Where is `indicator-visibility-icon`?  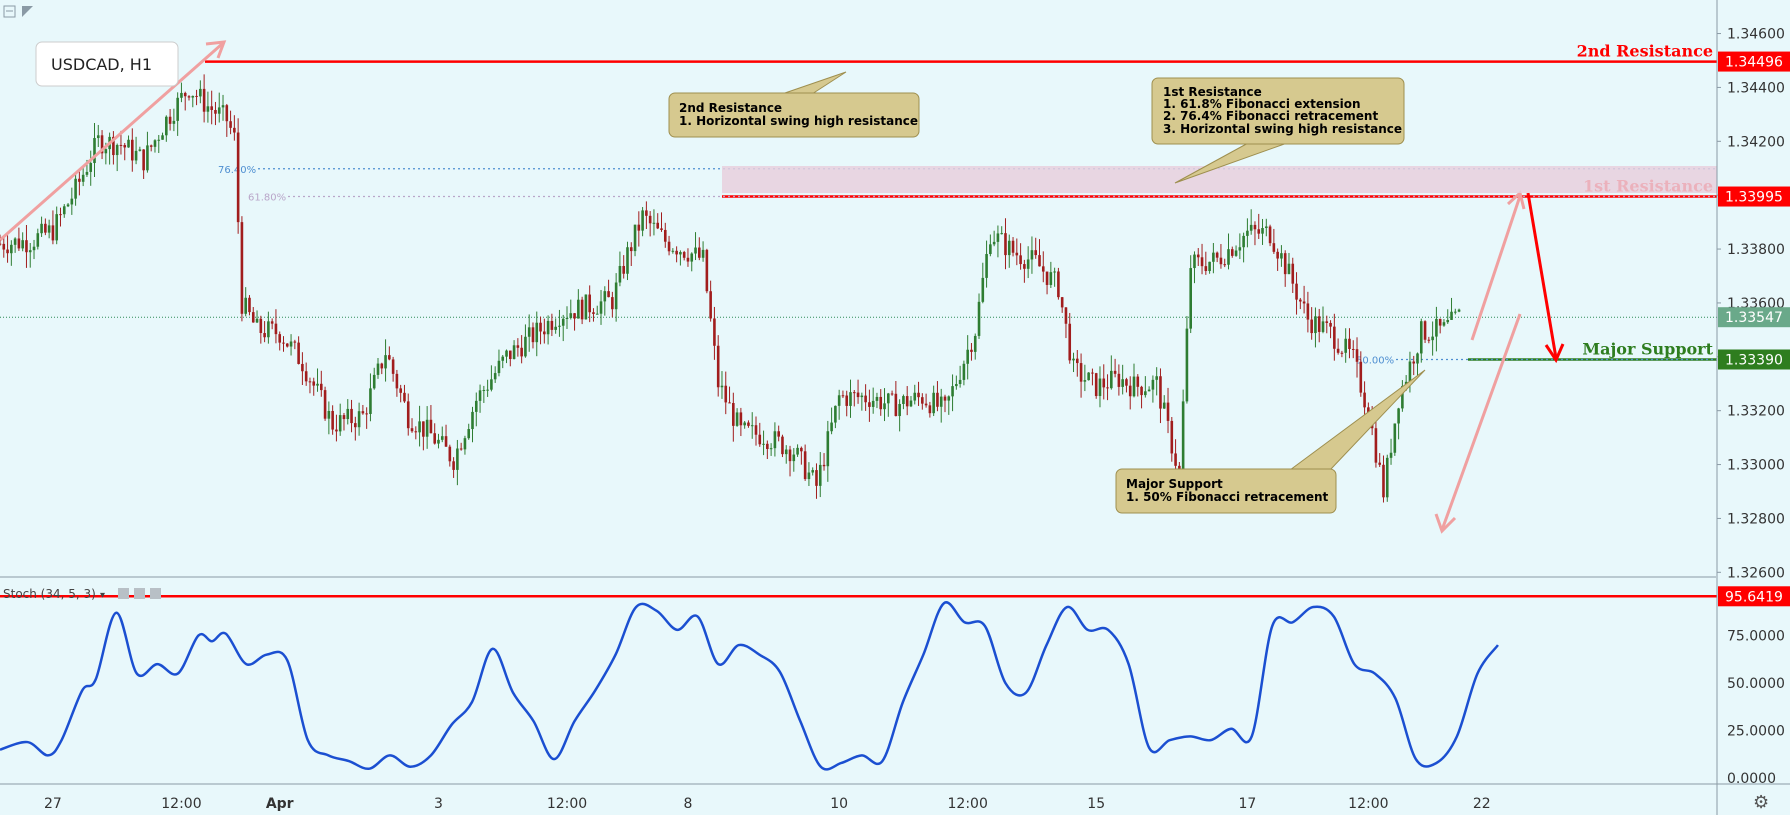
indicator-visibility-icon is located at coordinates (123, 593).